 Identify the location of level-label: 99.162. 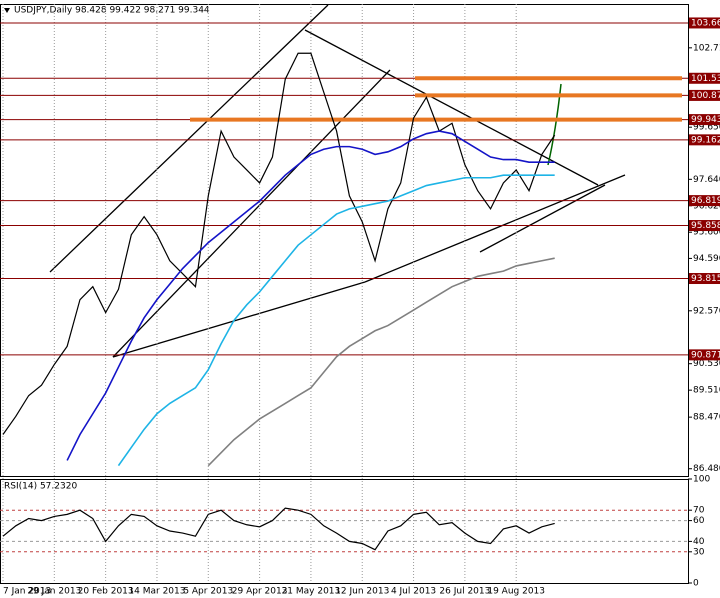
(705, 140).